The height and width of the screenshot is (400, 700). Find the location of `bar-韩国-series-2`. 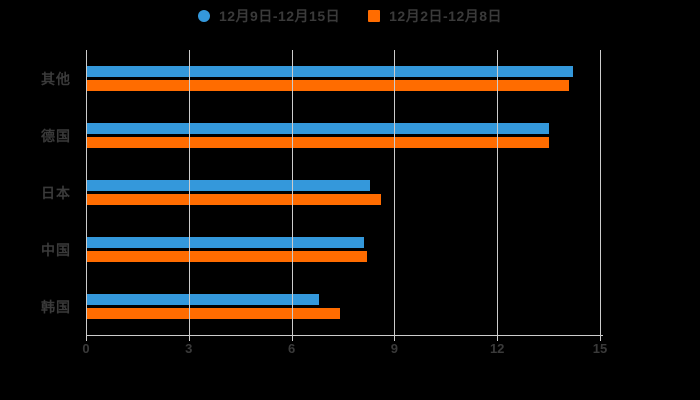

bar-韩国-series-2 is located at coordinates (213, 313).